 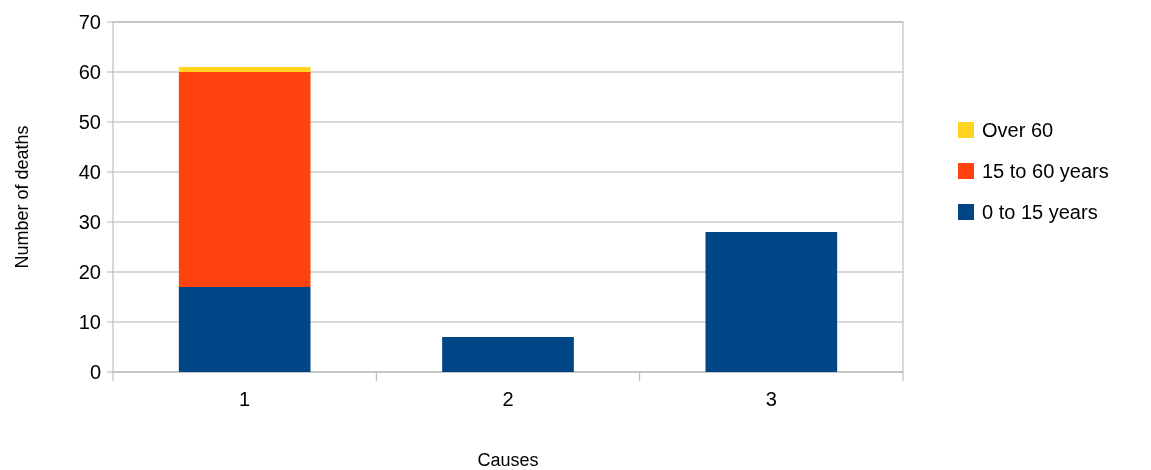 I want to click on y-axis-title: Number of deaths, so click(x=22, y=197).